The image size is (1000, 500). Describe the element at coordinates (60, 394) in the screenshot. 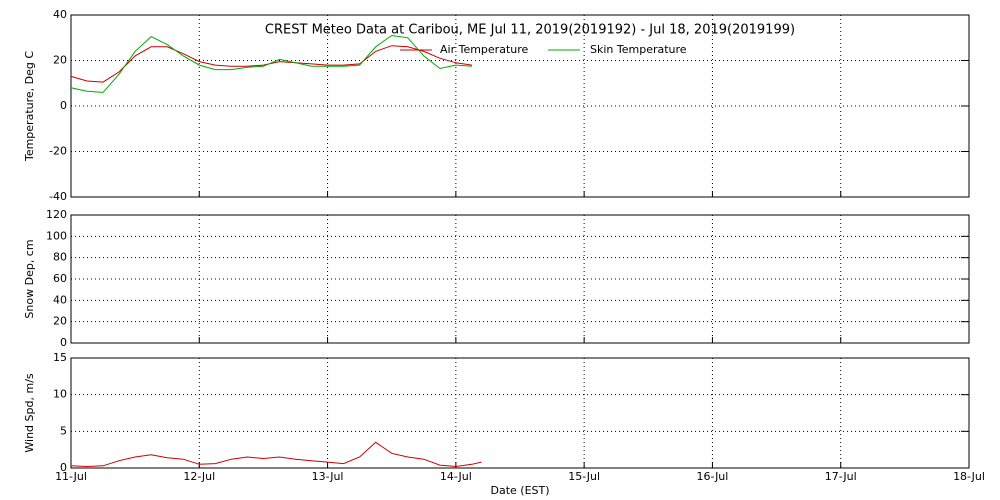

I see `y-tick-label: 10` at that location.